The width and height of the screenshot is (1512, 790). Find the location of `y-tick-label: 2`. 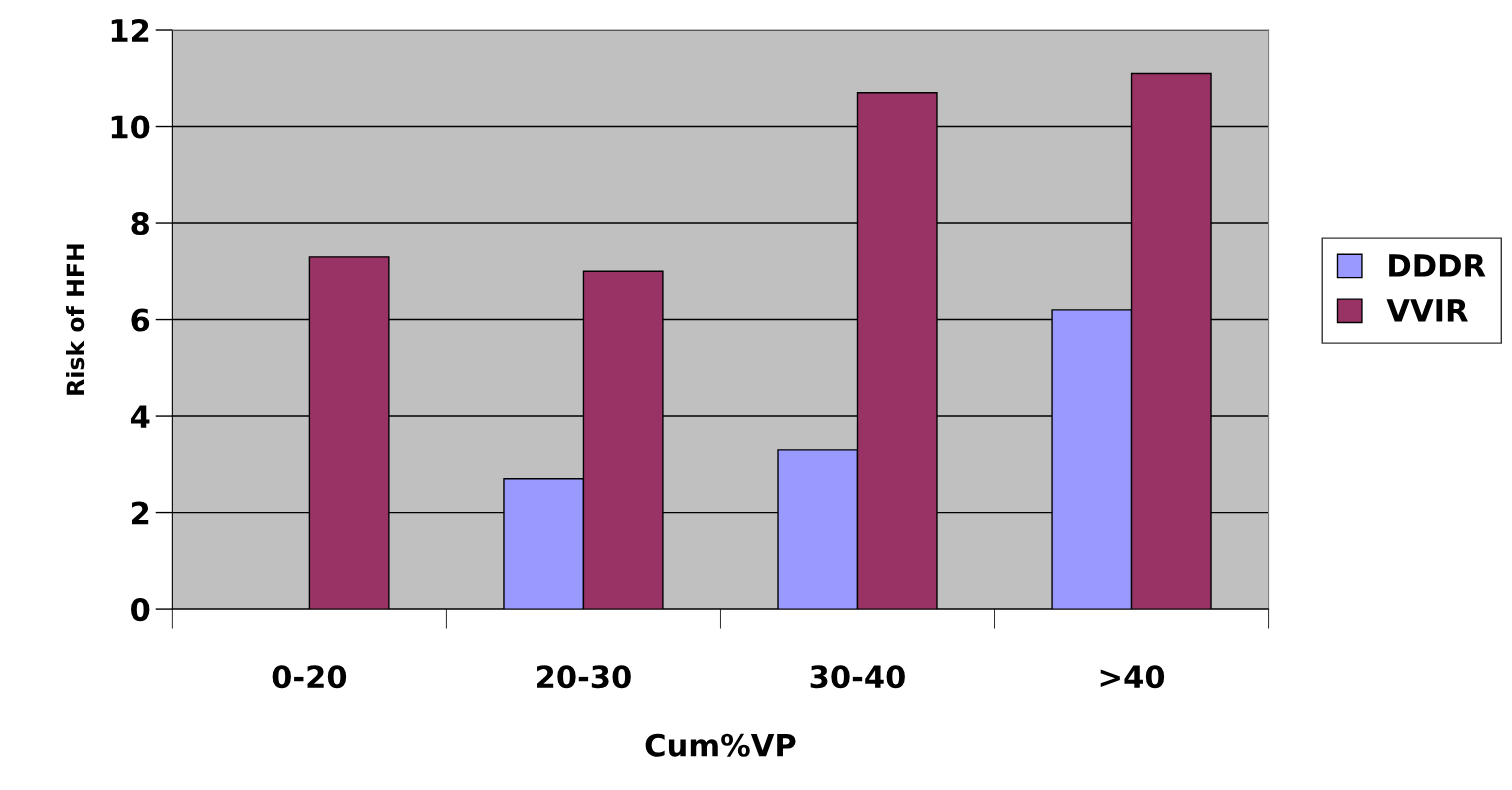

y-tick-label: 2 is located at coordinates (140, 513).